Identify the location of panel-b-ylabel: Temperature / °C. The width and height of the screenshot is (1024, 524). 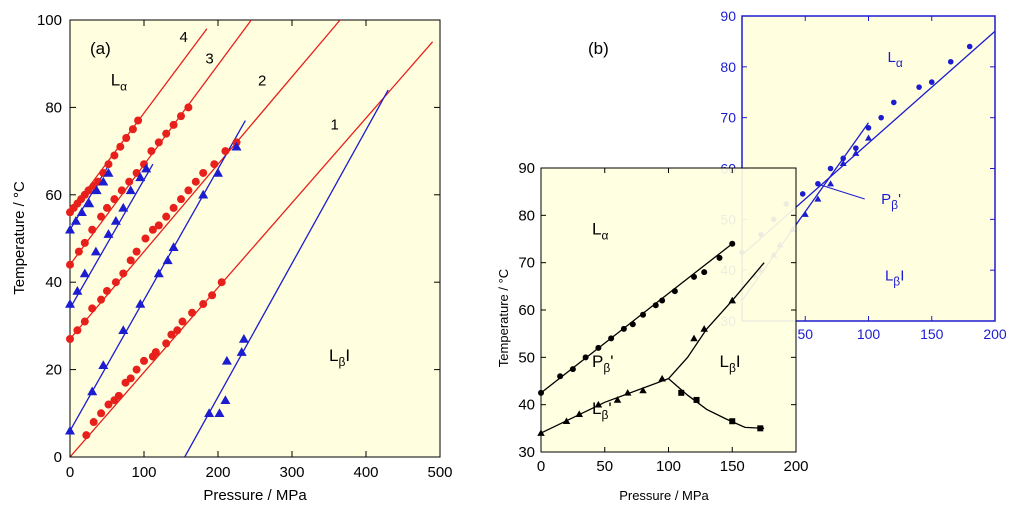
(503, 318).